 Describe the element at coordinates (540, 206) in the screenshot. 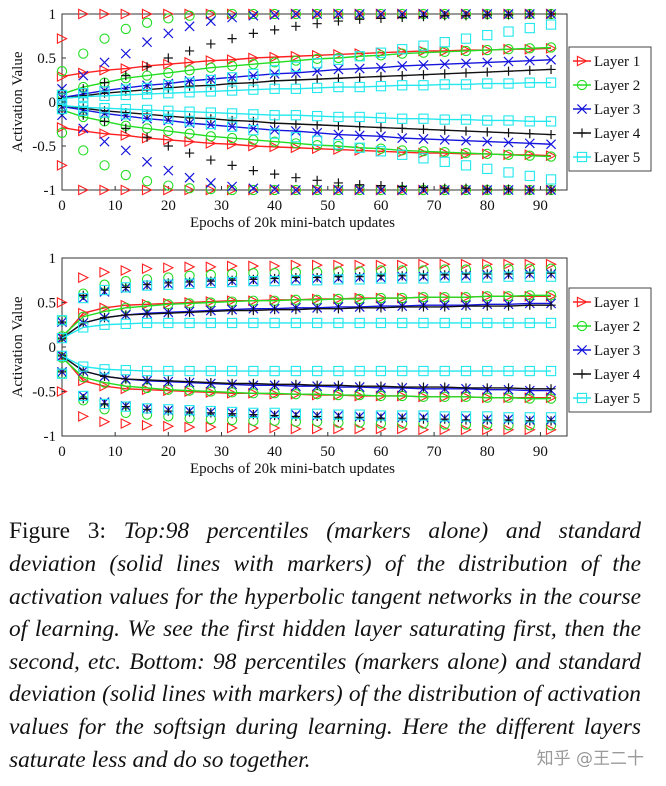

I see `x-tick-label: 90` at that location.